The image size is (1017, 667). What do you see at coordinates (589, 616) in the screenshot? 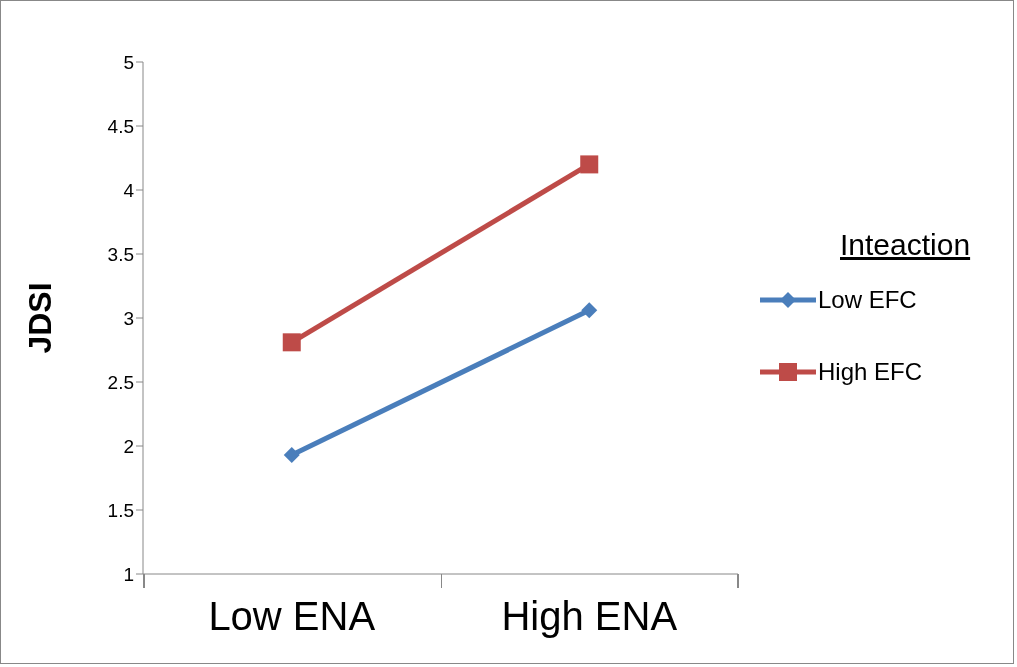
I see `x-tick-label: High ENA` at bounding box center [589, 616].